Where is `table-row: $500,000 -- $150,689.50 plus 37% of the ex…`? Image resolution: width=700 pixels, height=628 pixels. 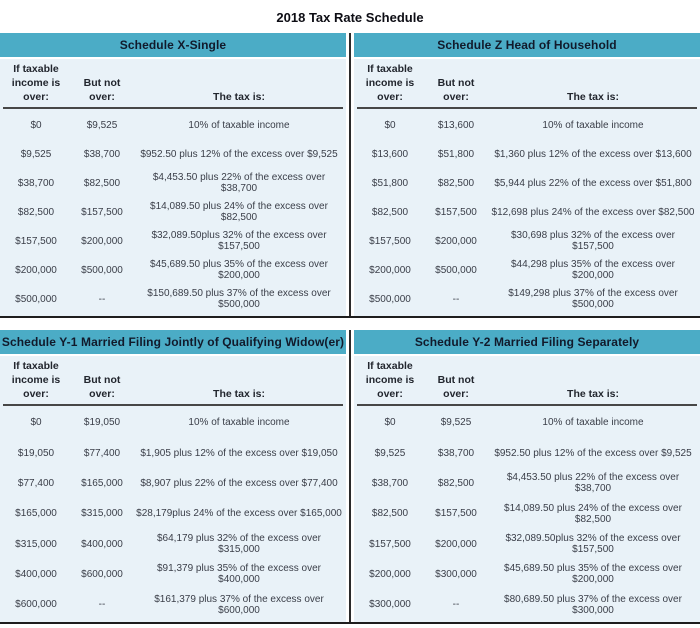 table-row: $500,000 -- $150,689.50 plus 37% of the ex… is located at coordinates (173, 299).